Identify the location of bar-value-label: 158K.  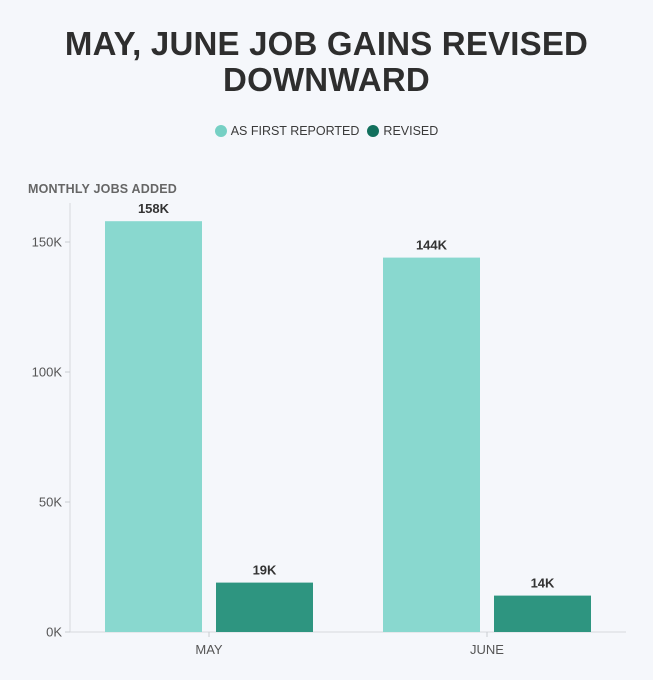
(154, 208).